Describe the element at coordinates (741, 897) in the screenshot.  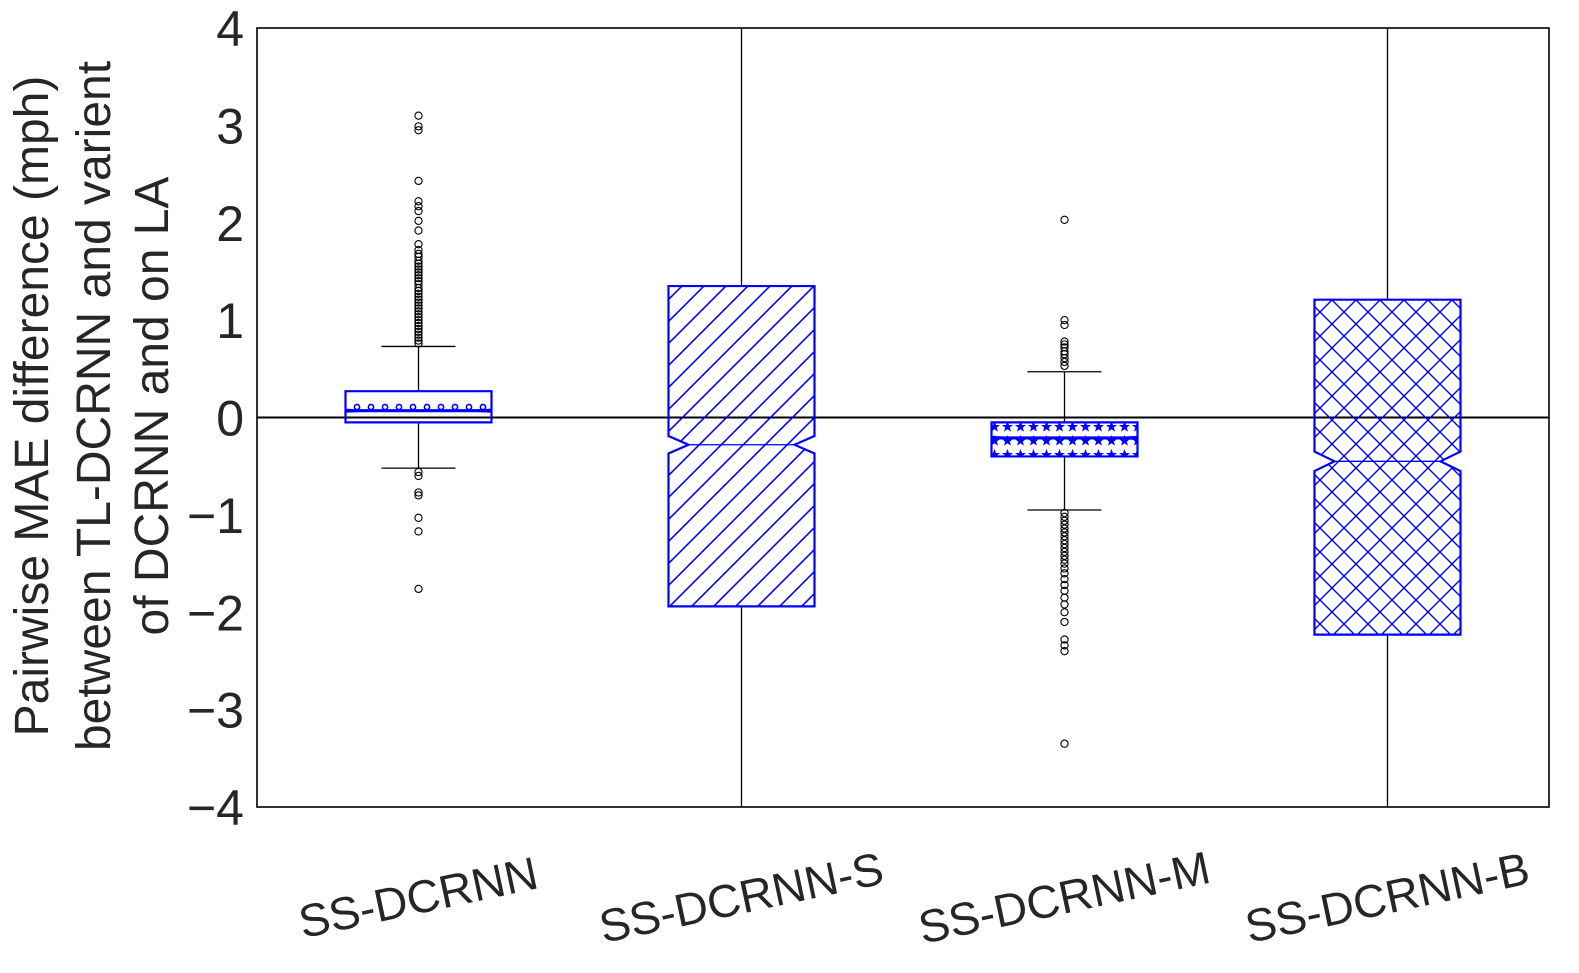
I see `x-category-label: SS-DCRNN-S` at that location.